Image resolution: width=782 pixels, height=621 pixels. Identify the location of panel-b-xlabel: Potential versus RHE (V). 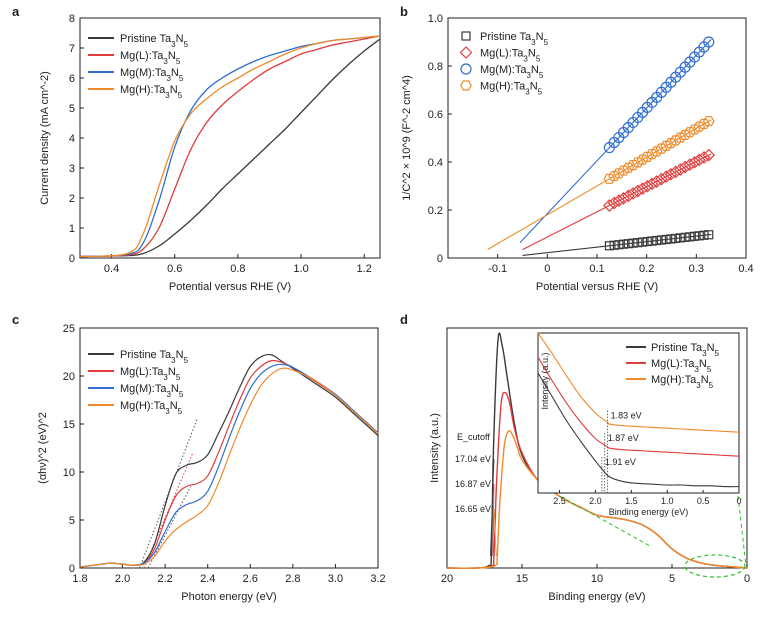
(597, 287).